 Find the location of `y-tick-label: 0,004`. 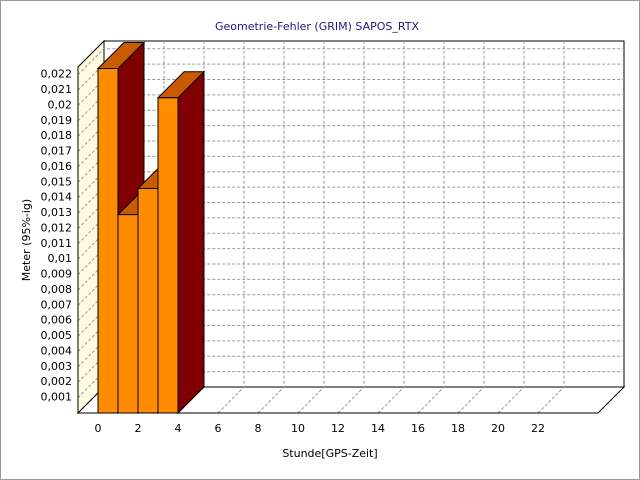

y-tick-label: 0,004 is located at coordinates (57, 350).